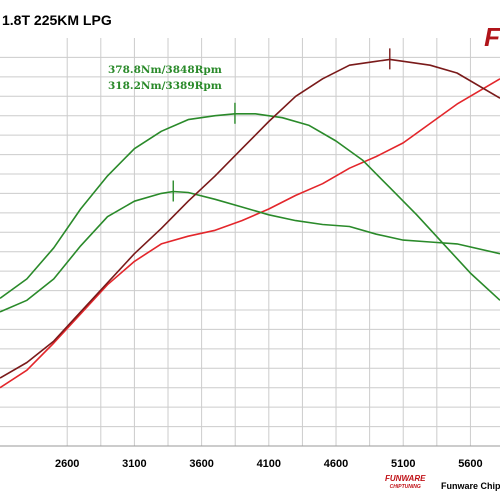 The width and height of the screenshot is (500, 500). Describe the element at coordinates (470, 486) in the screenshot. I see `company-name: Funware Chip` at that location.